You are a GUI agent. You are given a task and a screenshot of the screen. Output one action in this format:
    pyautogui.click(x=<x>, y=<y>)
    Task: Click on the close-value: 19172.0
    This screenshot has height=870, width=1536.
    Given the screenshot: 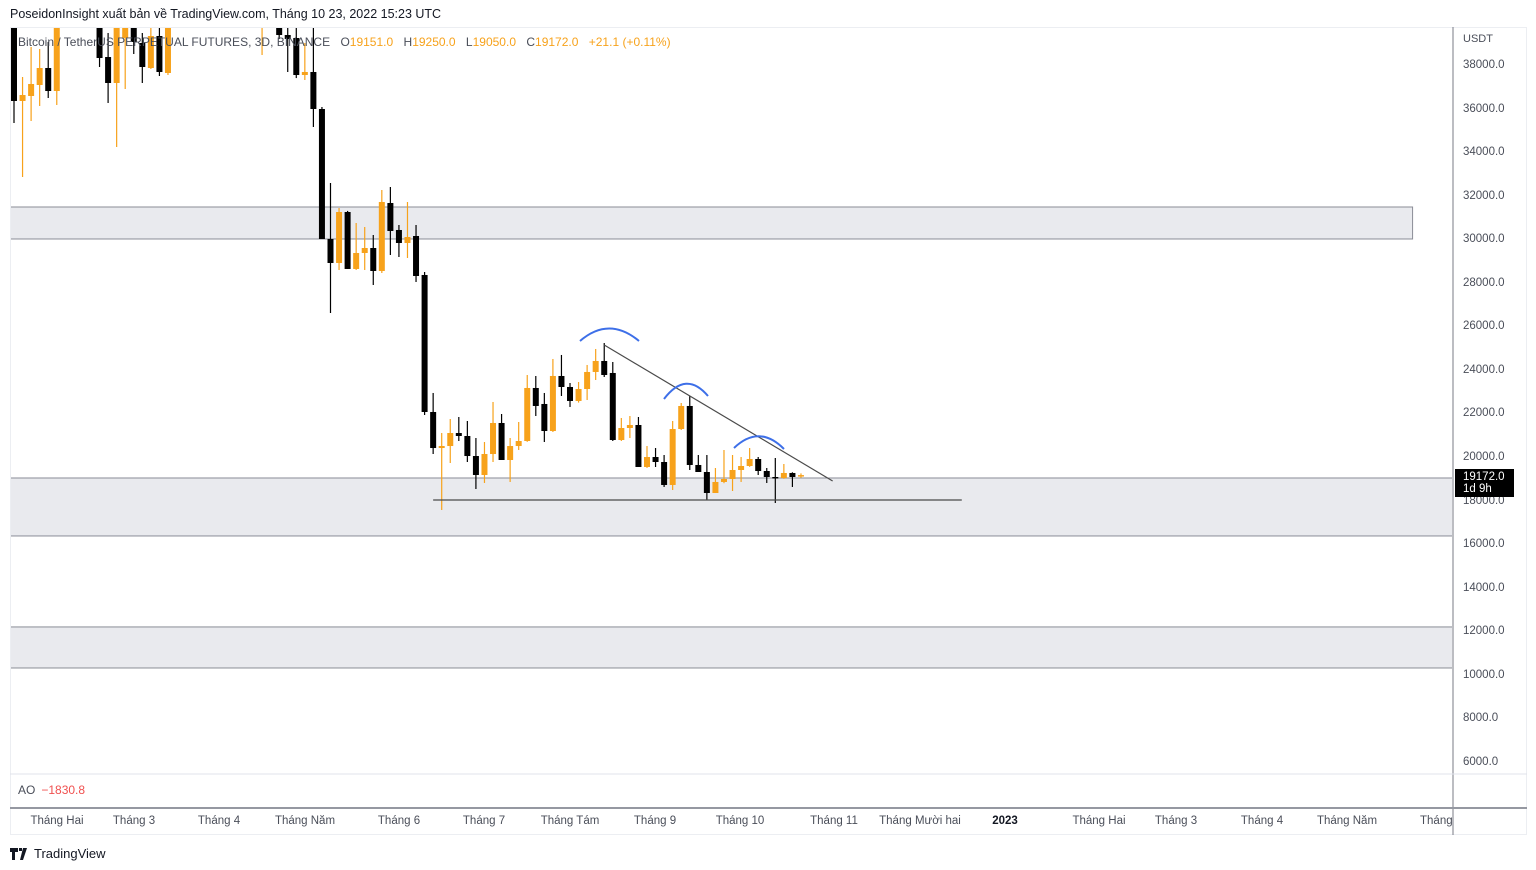 What is the action you would take?
    pyautogui.click(x=557, y=42)
    